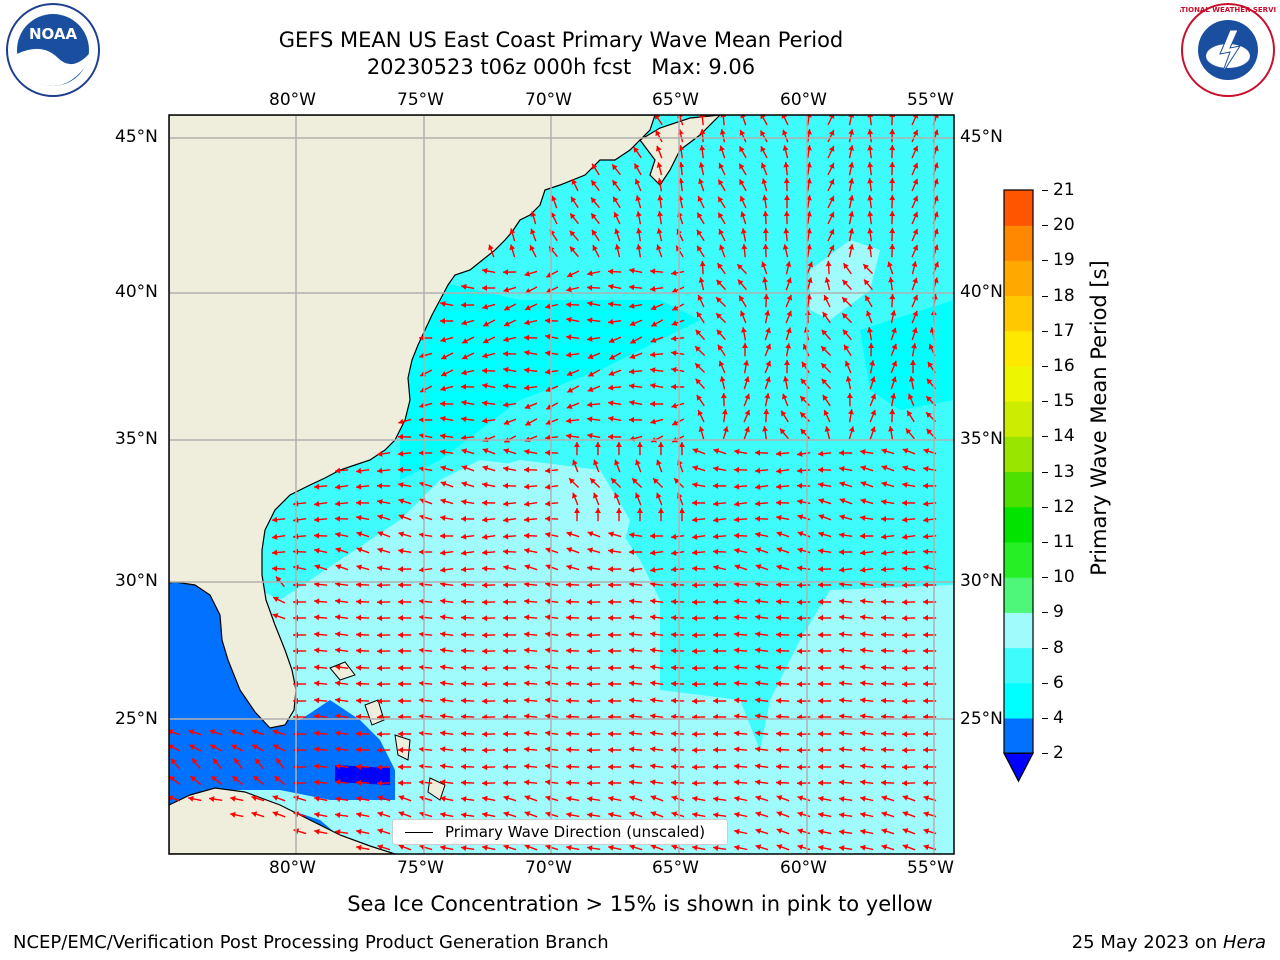 The width and height of the screenshot is (1280, 960). I want to click on colorbar-tick-label: 6, so click(1058, 683).